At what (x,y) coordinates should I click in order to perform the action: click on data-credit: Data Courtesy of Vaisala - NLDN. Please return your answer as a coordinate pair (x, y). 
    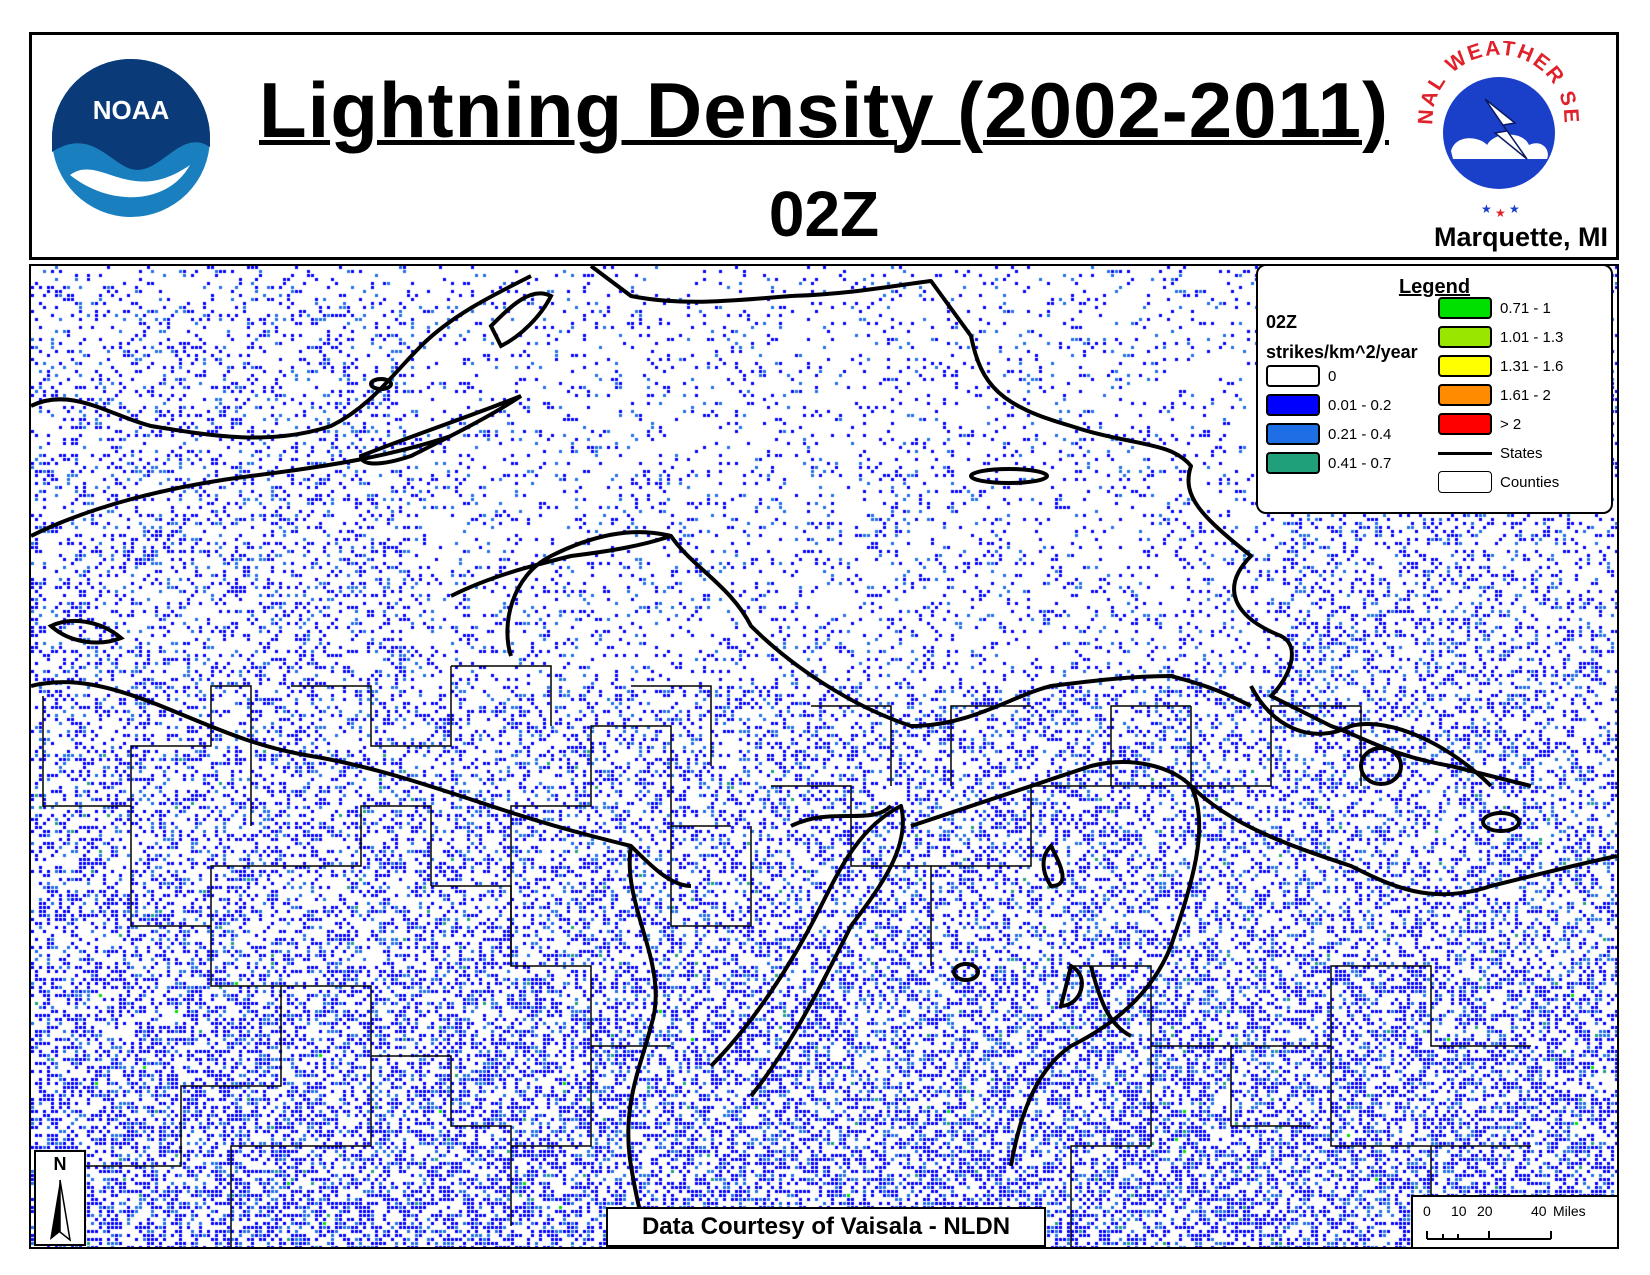
    Looking at the image, I should click on (826, 1227).